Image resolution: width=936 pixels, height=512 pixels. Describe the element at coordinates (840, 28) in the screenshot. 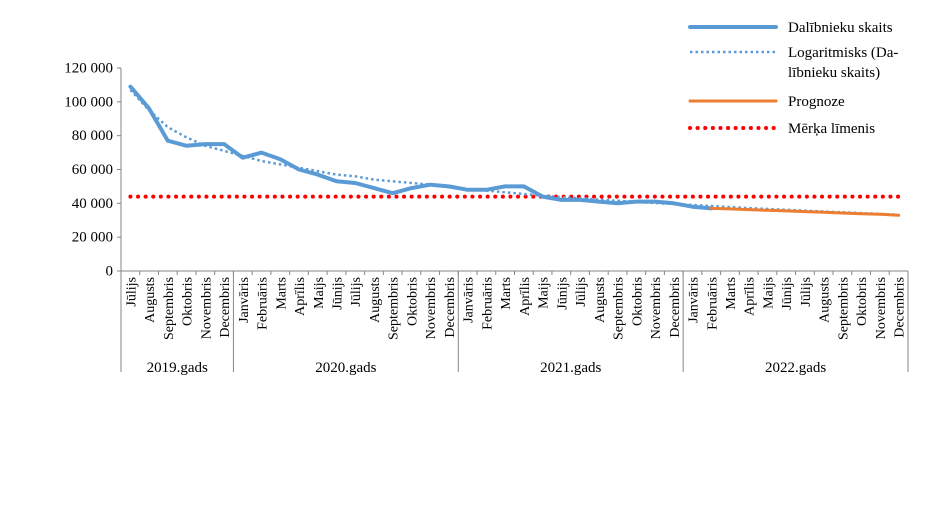

I see `legend-label: Dalībnieku skaits` at that location.